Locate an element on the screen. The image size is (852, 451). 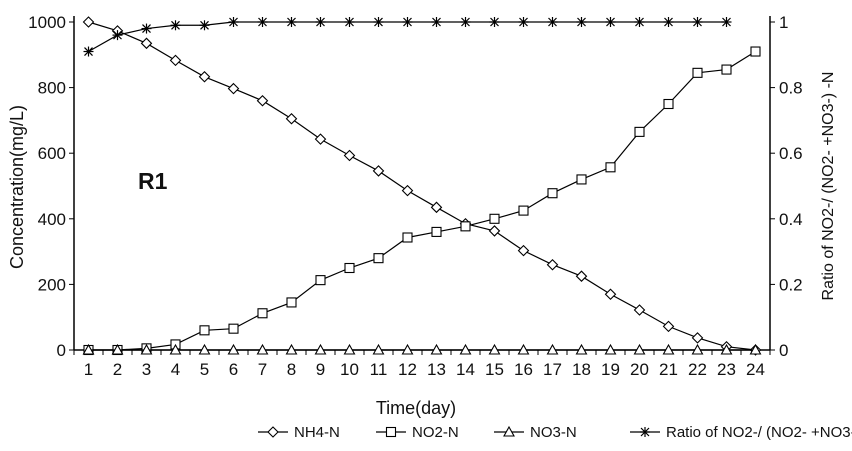
legend-label: Ratio of NO2-/ (NO2- +NO3-)-N is located at coordinates (759, 432).